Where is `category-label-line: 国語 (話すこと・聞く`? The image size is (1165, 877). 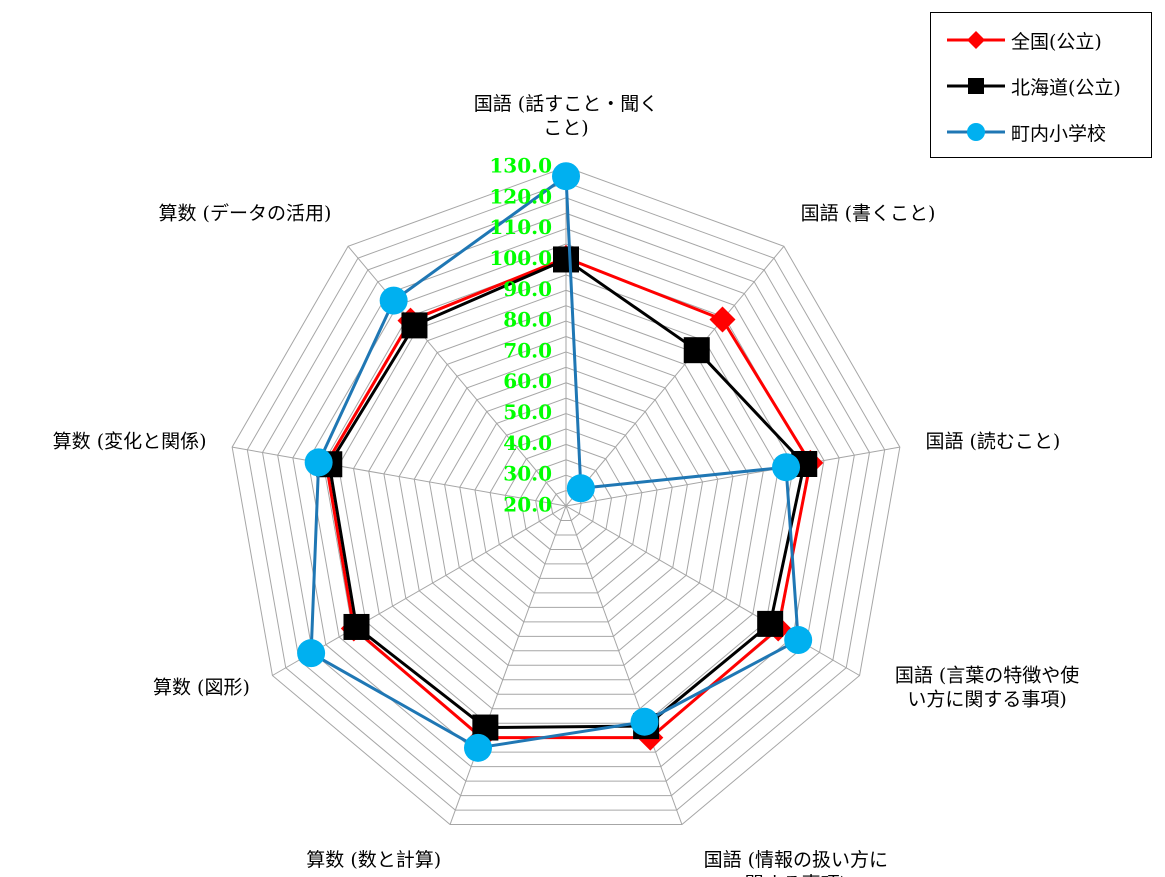
category-label-line: 国語 (話すこと・聞く is located at coordinates (566, 104).